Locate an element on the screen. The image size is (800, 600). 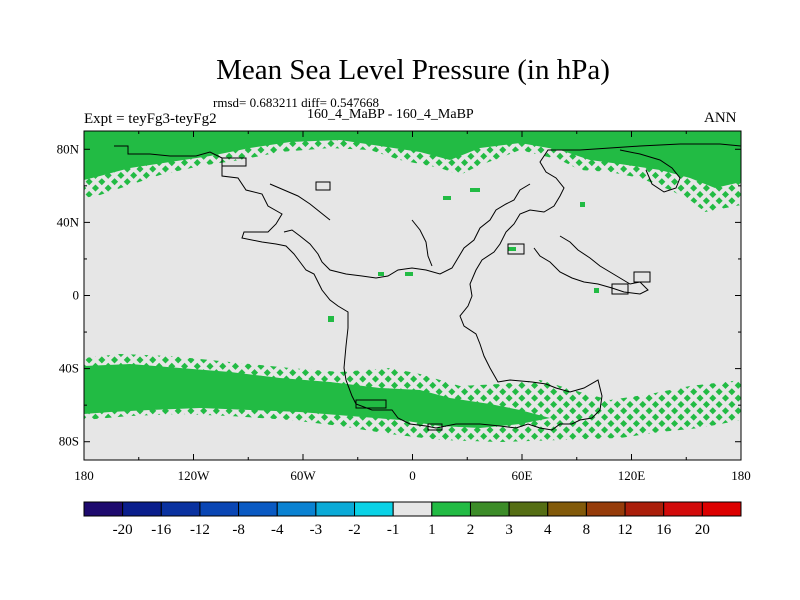
colorbar-label: -4 is located at coordinates (277, 530).